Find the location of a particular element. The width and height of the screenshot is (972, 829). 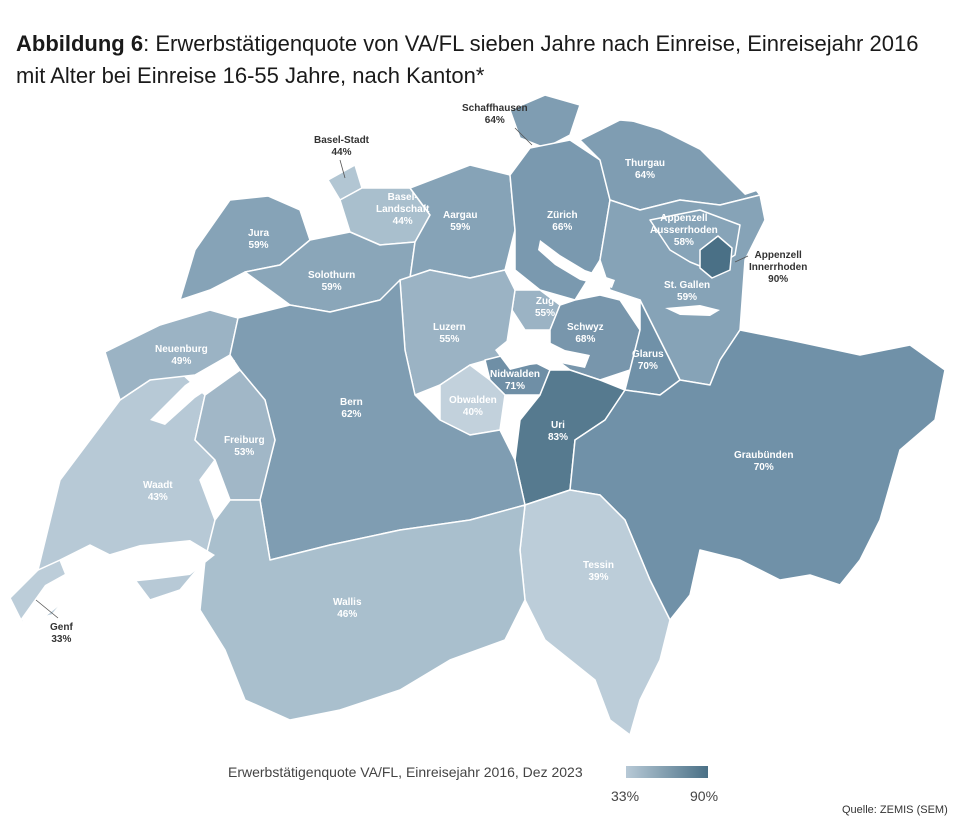

lake-zurich is located at coordinates (576, 264).